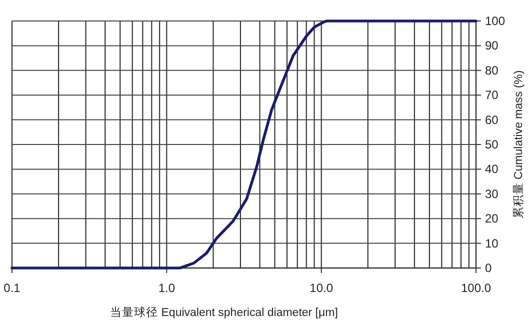 The image size is (531, 331). What do you see at coordinates (488, 268) in the screenshot?
I see `y-tick-label: 0` at bounding box center [488, 268].